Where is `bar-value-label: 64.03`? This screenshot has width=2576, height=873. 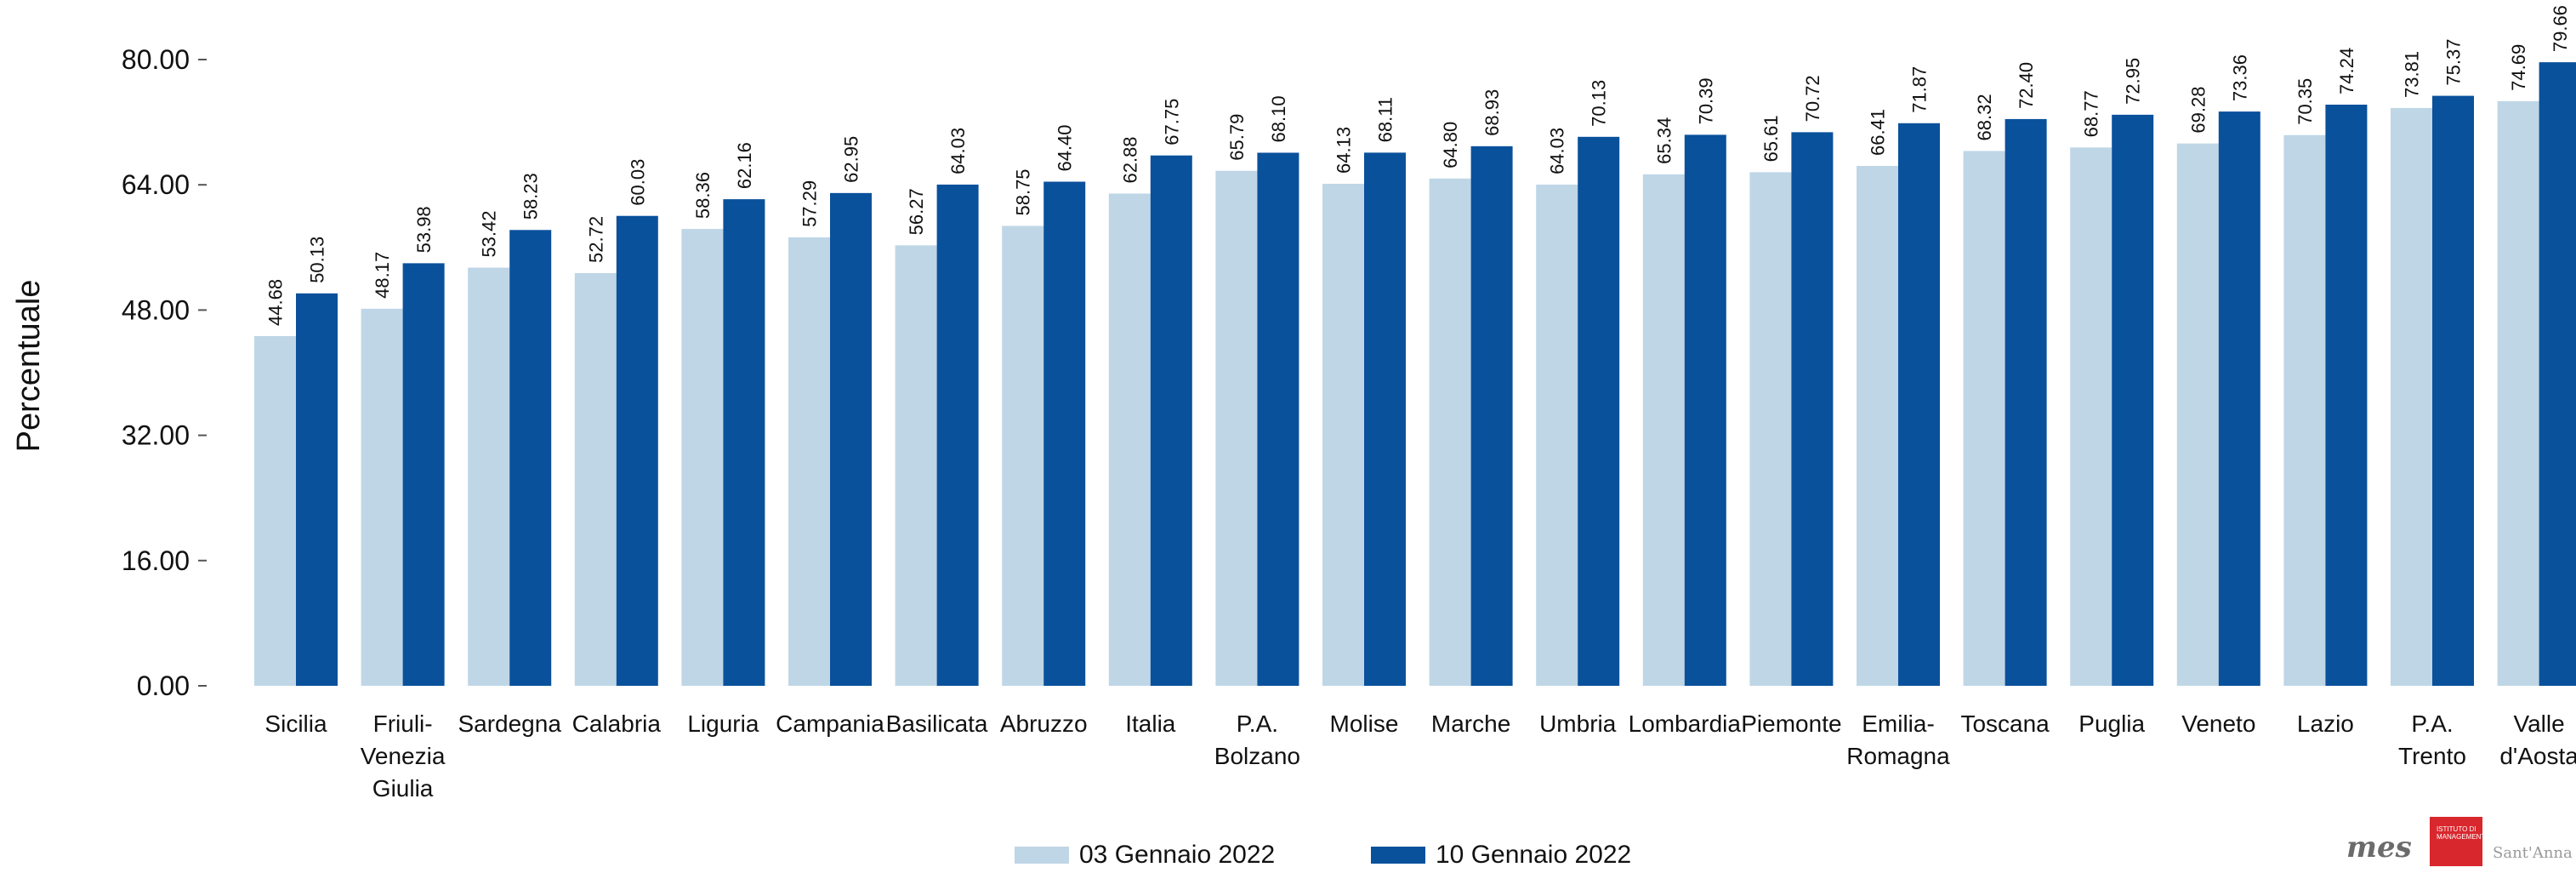
bar-value-label: 64.03 is located at coordinates (958, 151).